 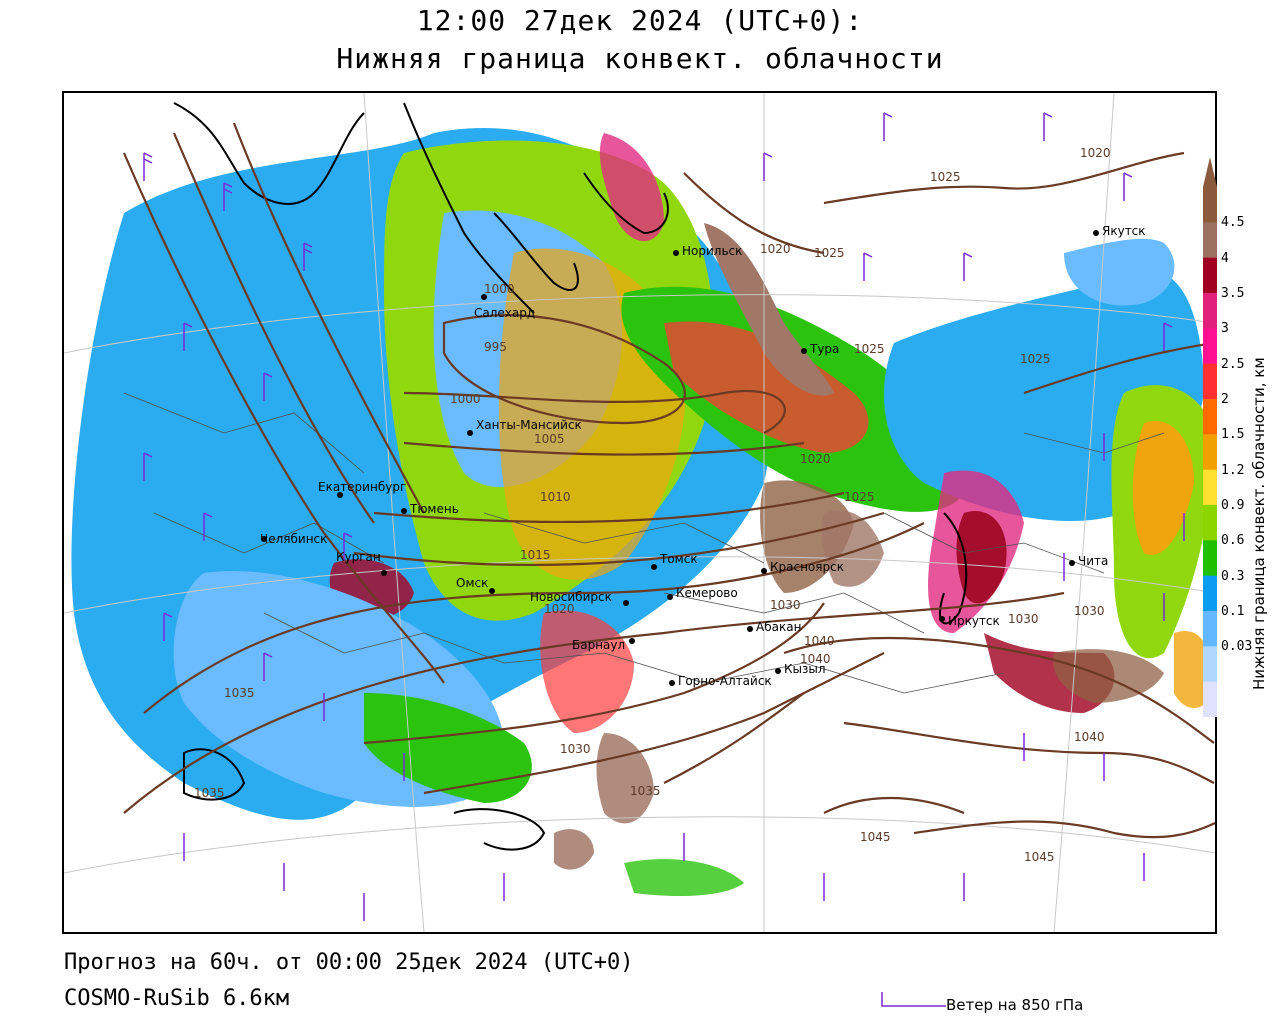 I want to click on isobar-label: 1015, so click(x=535, y=555).